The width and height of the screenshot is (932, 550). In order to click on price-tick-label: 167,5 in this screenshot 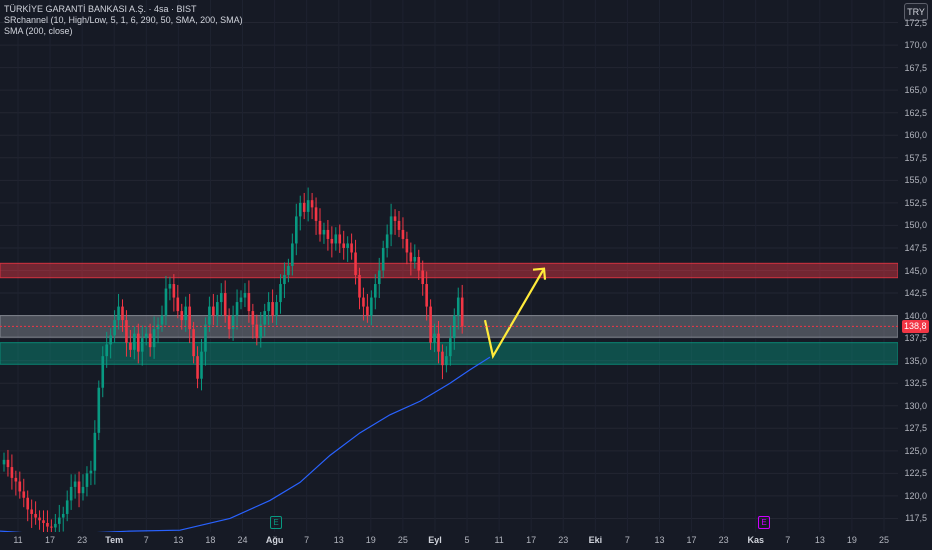, I will do `click(915, 67)`.